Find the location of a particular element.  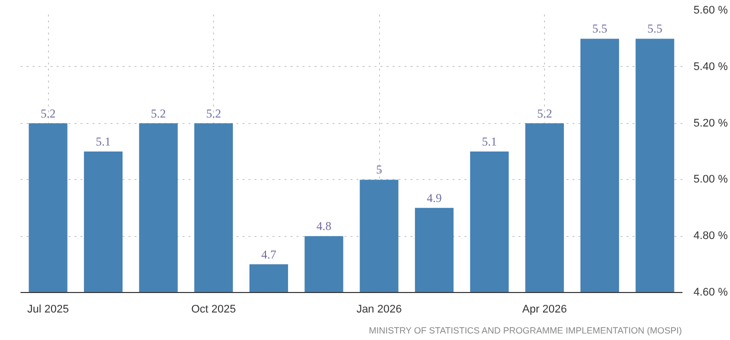

data-label: 5 is located at coordinates (379, 169).